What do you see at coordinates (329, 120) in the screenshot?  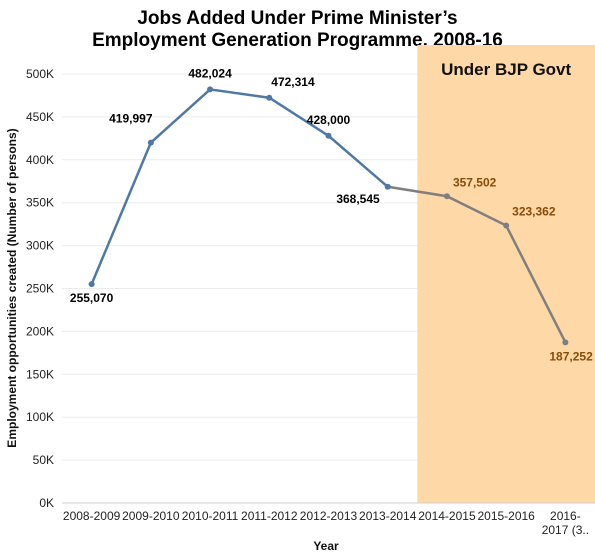 I see `data-label: 428,000` at bounding box center [329, 120].